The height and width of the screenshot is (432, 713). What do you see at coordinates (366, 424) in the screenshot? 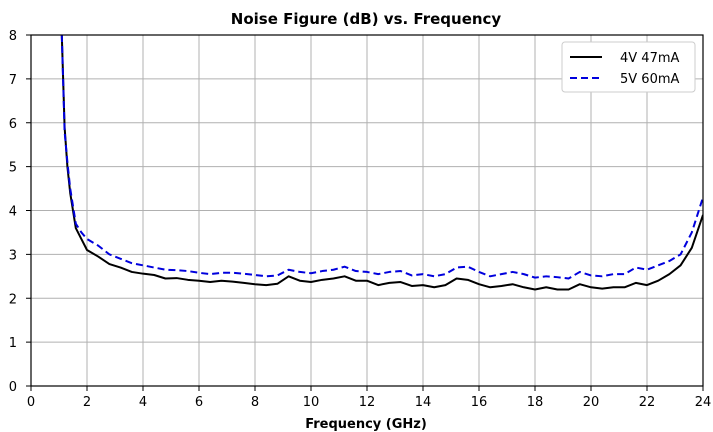
I see `x-axis-label: Frequency (GHz)` at bounding box center [366, 424].